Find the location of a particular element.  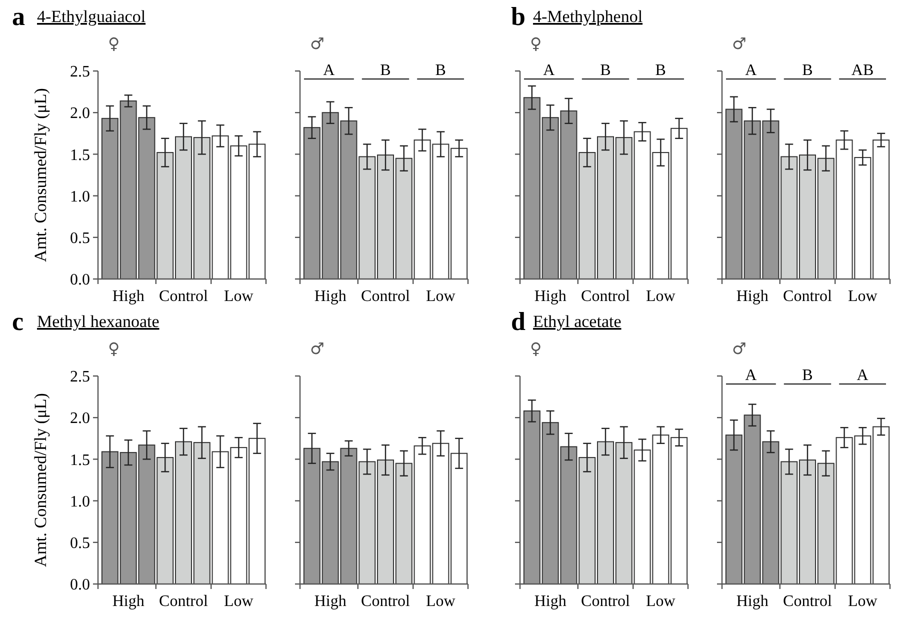

chart-title: 4-Ethylguaiacol is located at coordinates (91, 16).